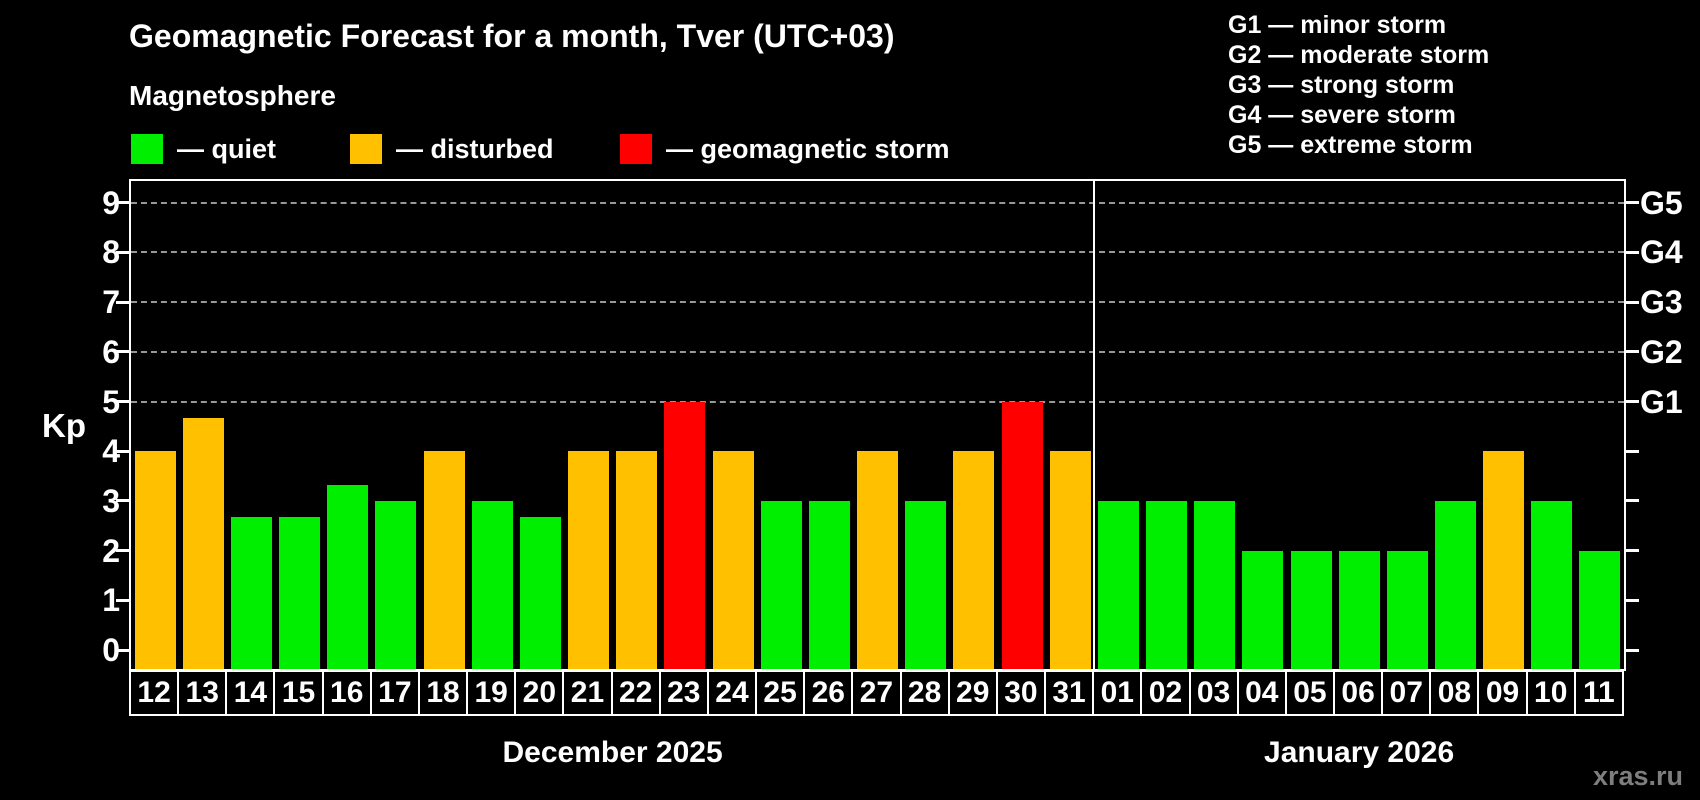 This screenshot has width=1700, height=800. What do you see at coordinates (1165, 693) in the screenshot?
I see `day-cell-02: 02` at bounding box center [1165, 693].